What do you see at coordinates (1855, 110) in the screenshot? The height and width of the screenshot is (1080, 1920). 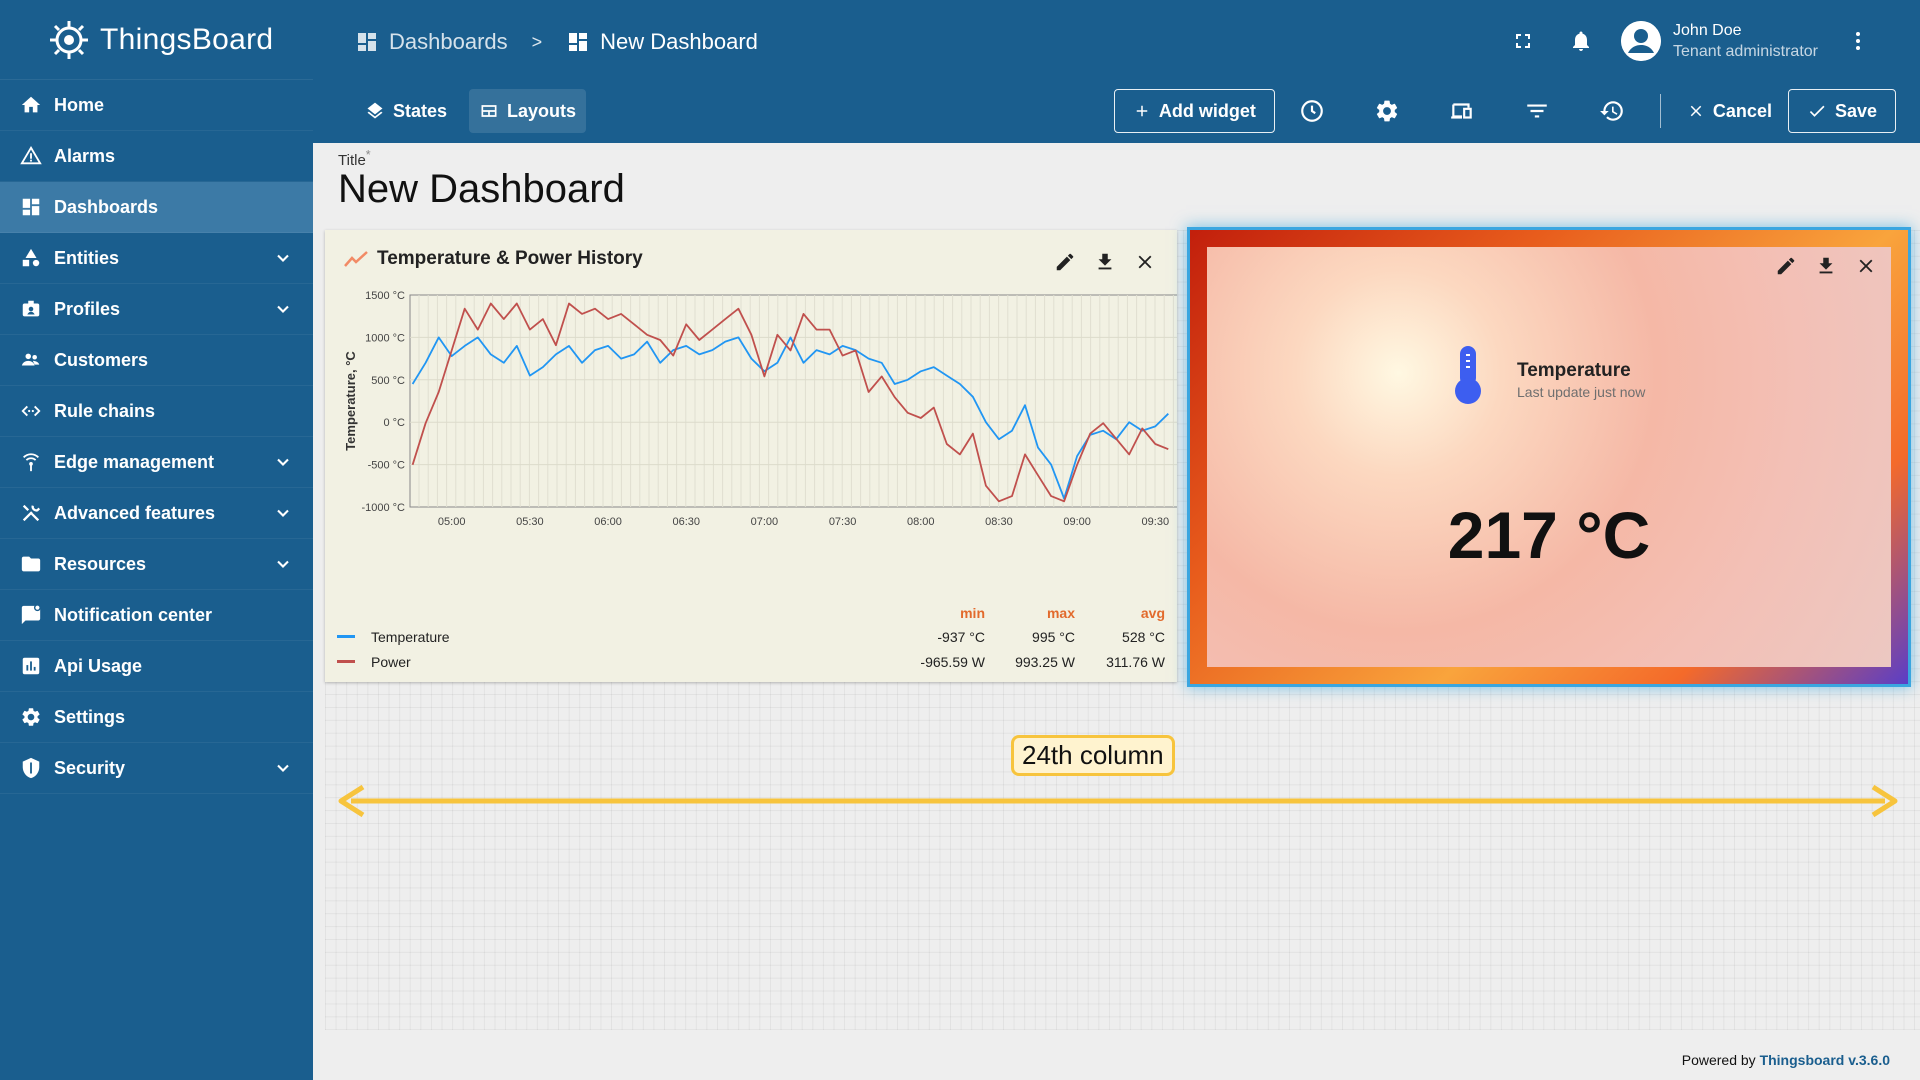 I see `save-label: Save` at bounding box center [1855, 110].